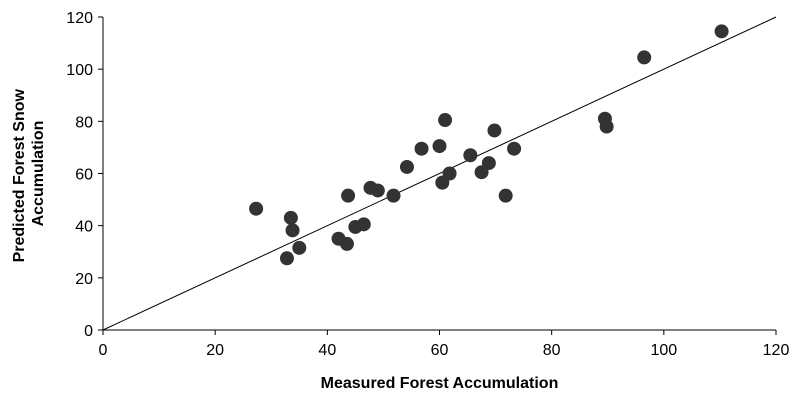  What do you see at coordinates (327, 350) in the screenshot?
I see `x-tick-label: 40` at bounding box center [327, 350].